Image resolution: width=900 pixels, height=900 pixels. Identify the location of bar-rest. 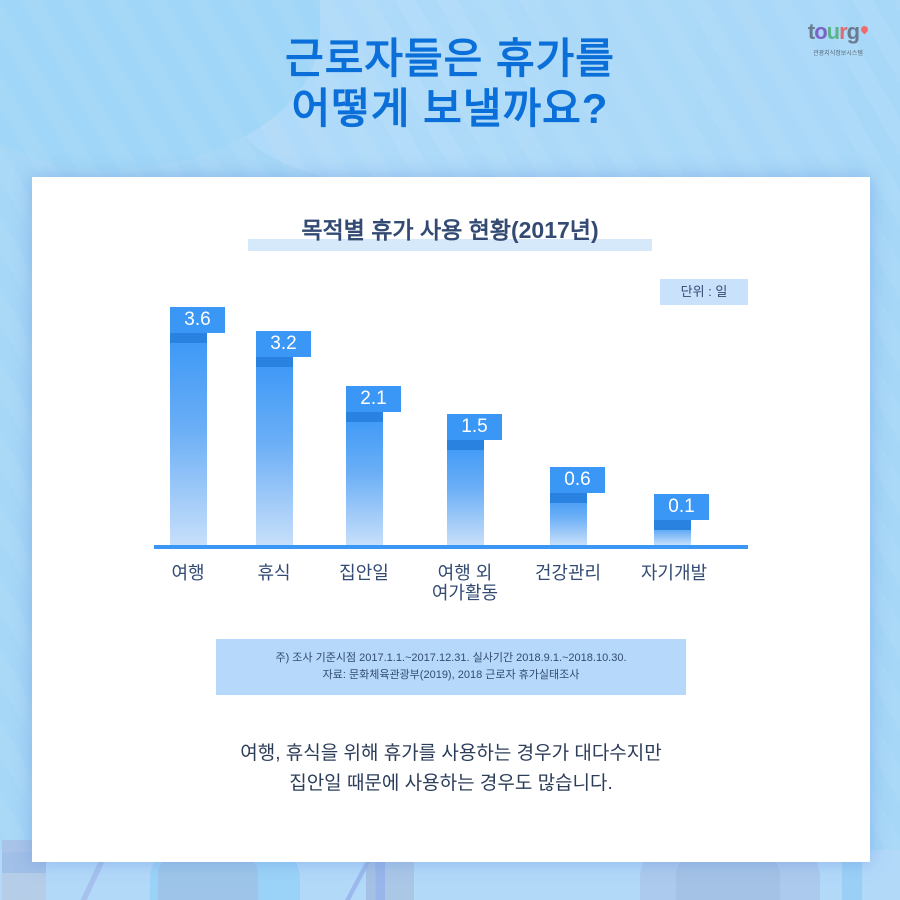
(274, 451).